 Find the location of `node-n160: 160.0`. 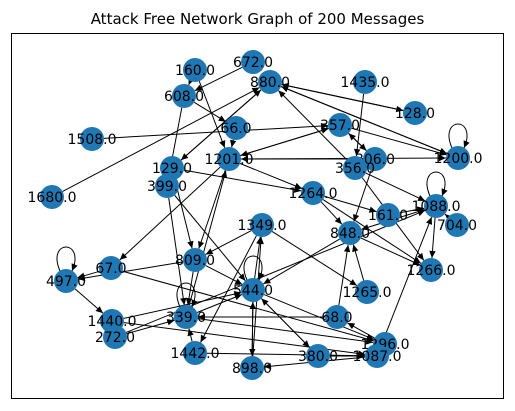

node-n160: 160.0 is located at coordinates (195, 70).